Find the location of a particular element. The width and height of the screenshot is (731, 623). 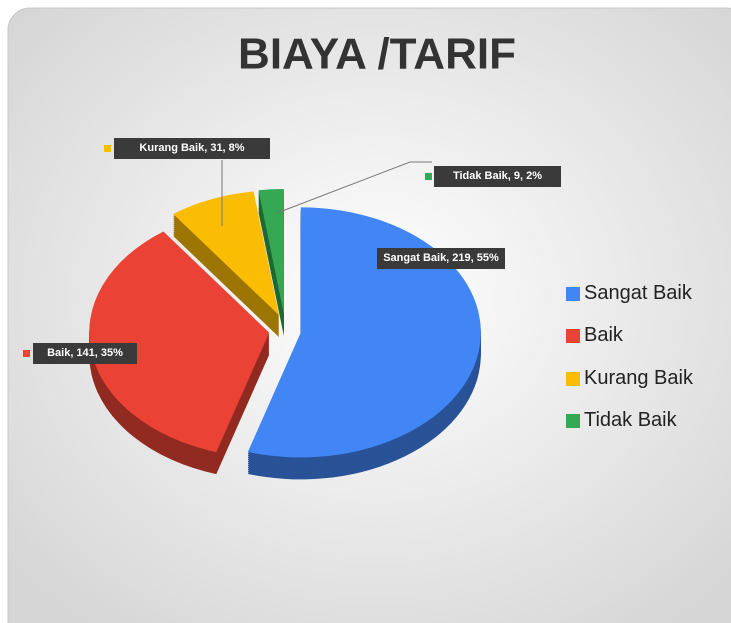

legend-label: Sangat Baik is located at coordinates (638, 293).